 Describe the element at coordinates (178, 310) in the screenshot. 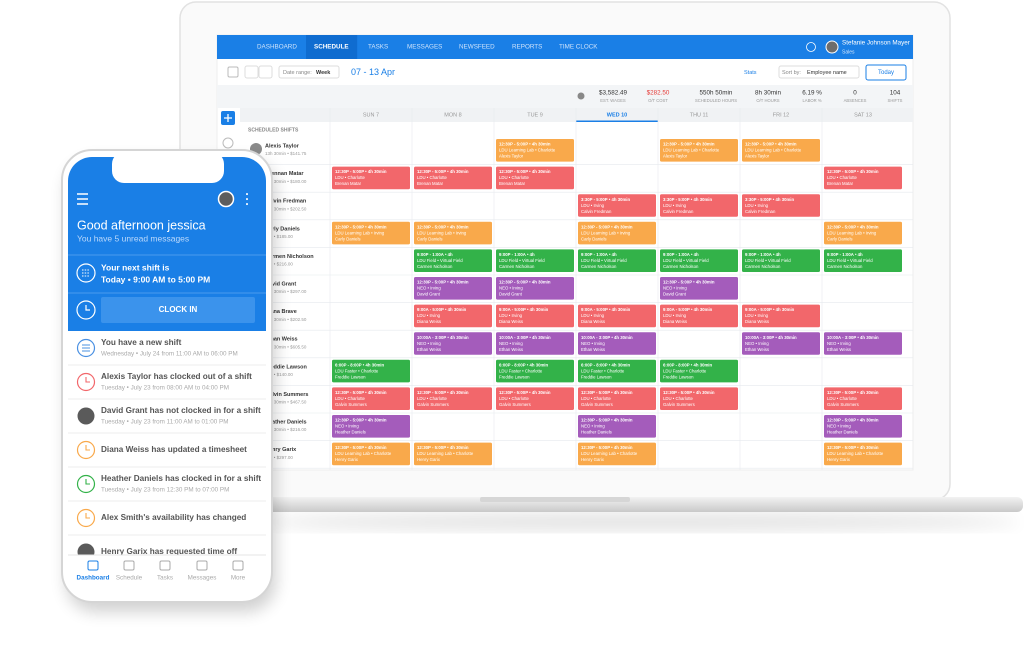

I see `clock-in-button` at that location.